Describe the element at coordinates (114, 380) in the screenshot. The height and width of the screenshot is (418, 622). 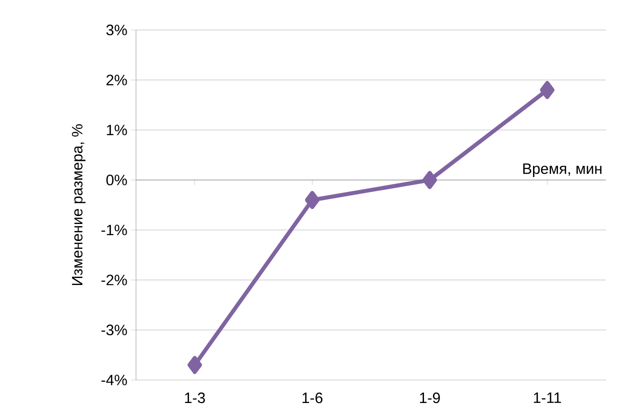
I see `y-tick-label: -4%` at that location.